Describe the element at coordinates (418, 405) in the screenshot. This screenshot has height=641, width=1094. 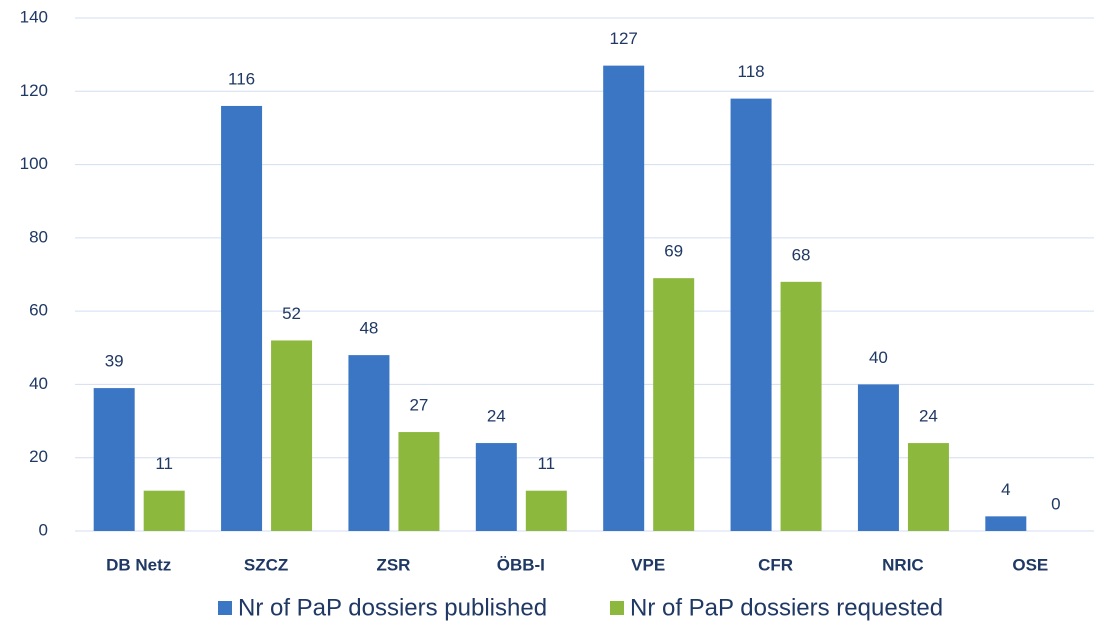
I see `data-label: 27` at that location.